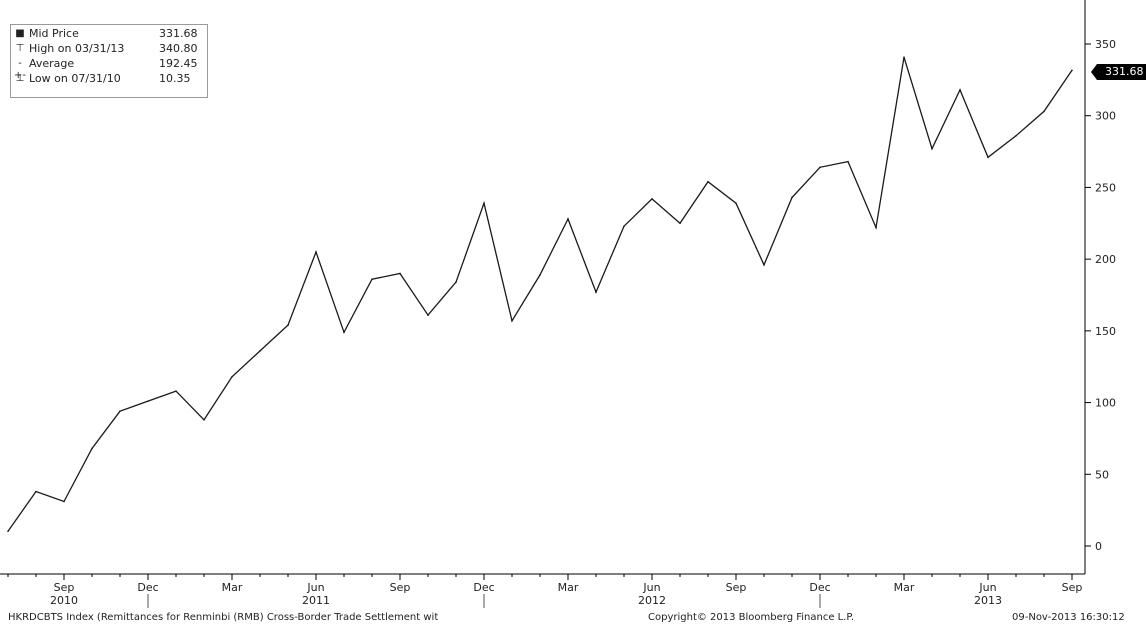  I want to click on last-value-tag: 331.68, so click(1118, 72).